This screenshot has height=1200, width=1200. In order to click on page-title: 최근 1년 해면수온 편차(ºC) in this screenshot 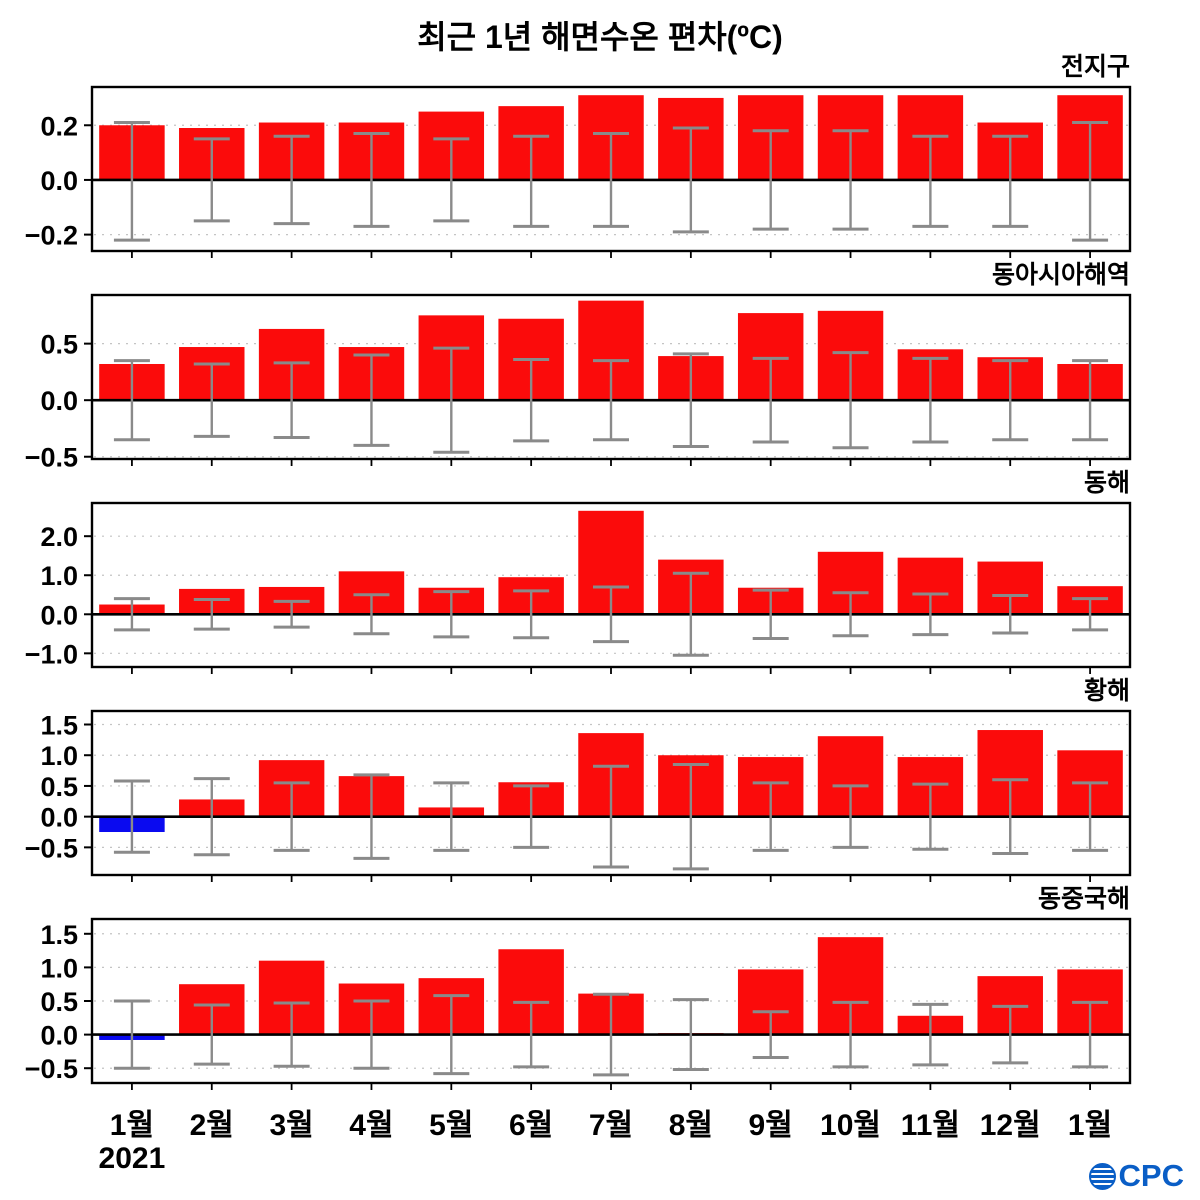, I will do `click(600, 37)`.